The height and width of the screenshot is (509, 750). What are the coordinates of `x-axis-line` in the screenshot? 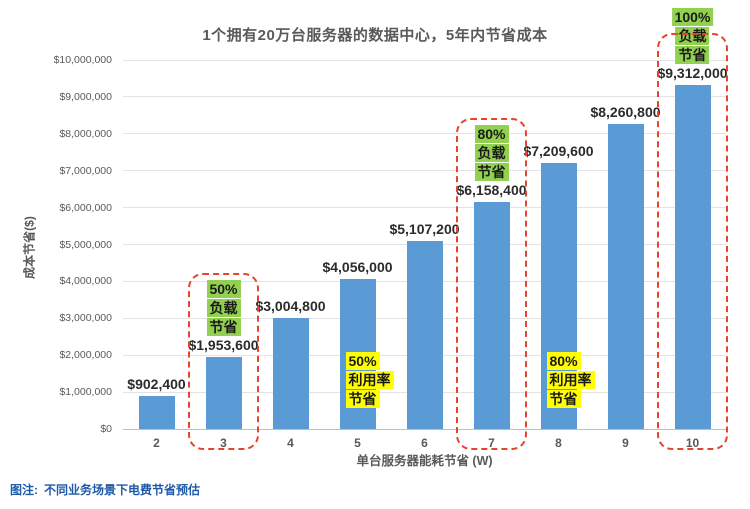 It's located at (424, 429).